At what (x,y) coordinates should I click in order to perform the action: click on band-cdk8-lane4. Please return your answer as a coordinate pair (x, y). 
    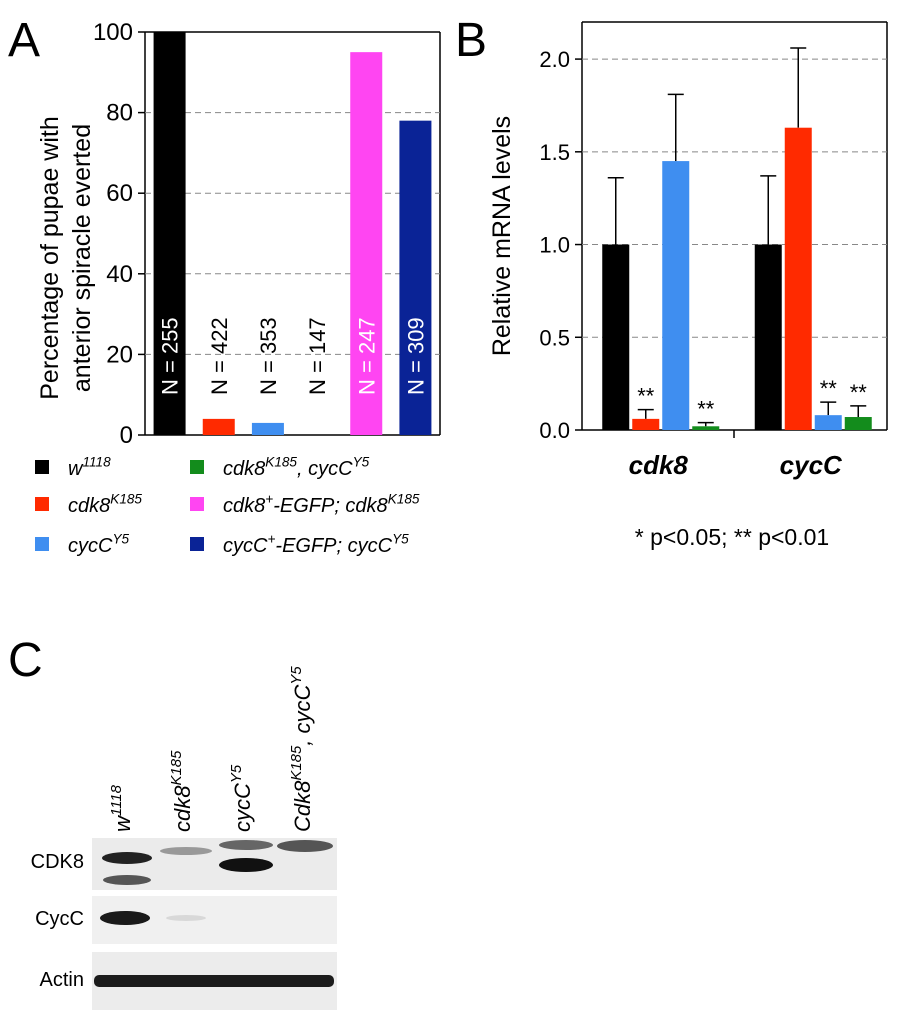
    Looking at the image, I should click on (305, 846).